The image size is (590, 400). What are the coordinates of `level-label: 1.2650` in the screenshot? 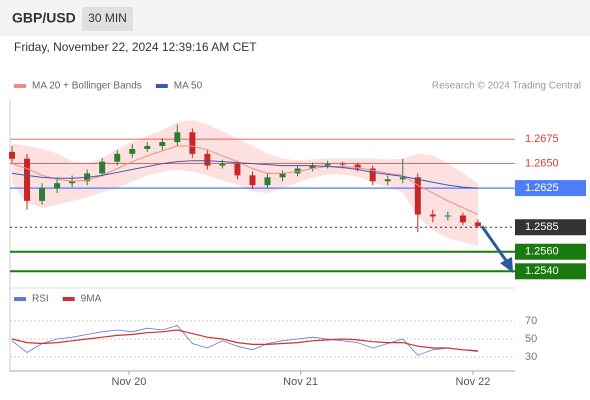 It's located at (542, 164).